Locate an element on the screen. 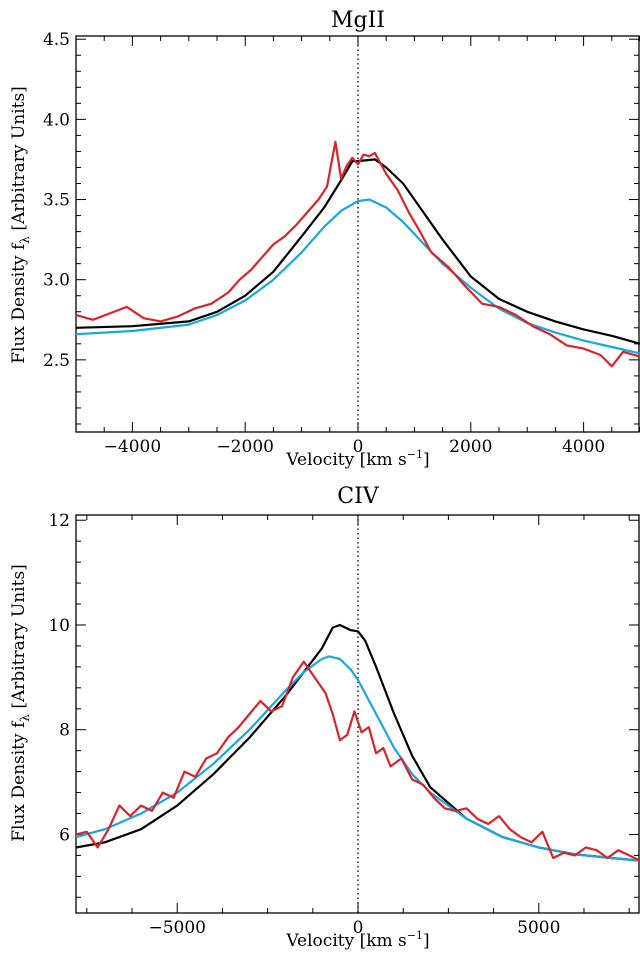  mgii-y-tick-label: 2.5 is located at coordinates (56, 361).